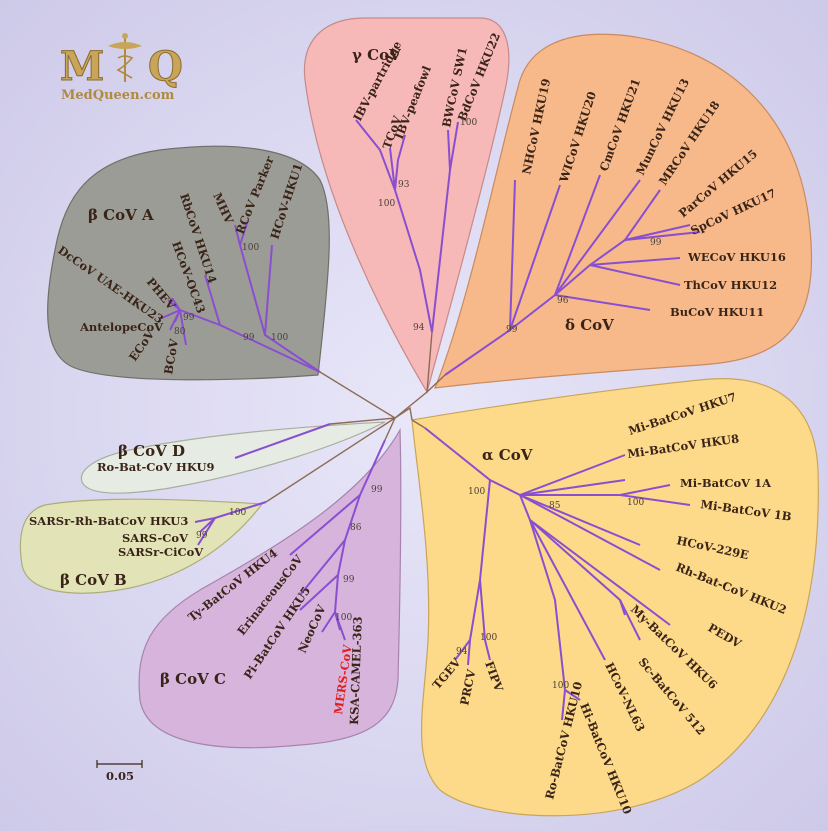 This screenshot has width=828, height=831. Describe the element at coordinates (736, 257) in the screenshot. I see `leaf-label: WECoV HKU16` at that location.